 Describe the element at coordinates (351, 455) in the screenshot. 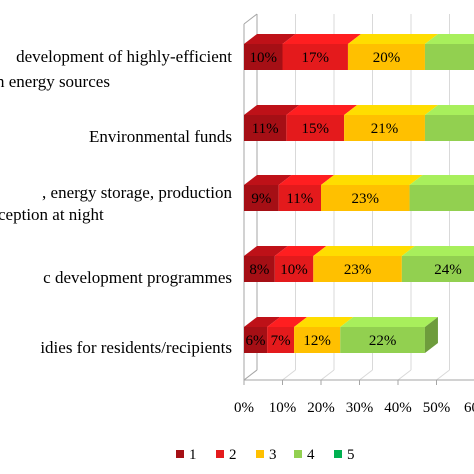

I see `legend-label: 5` at that location.